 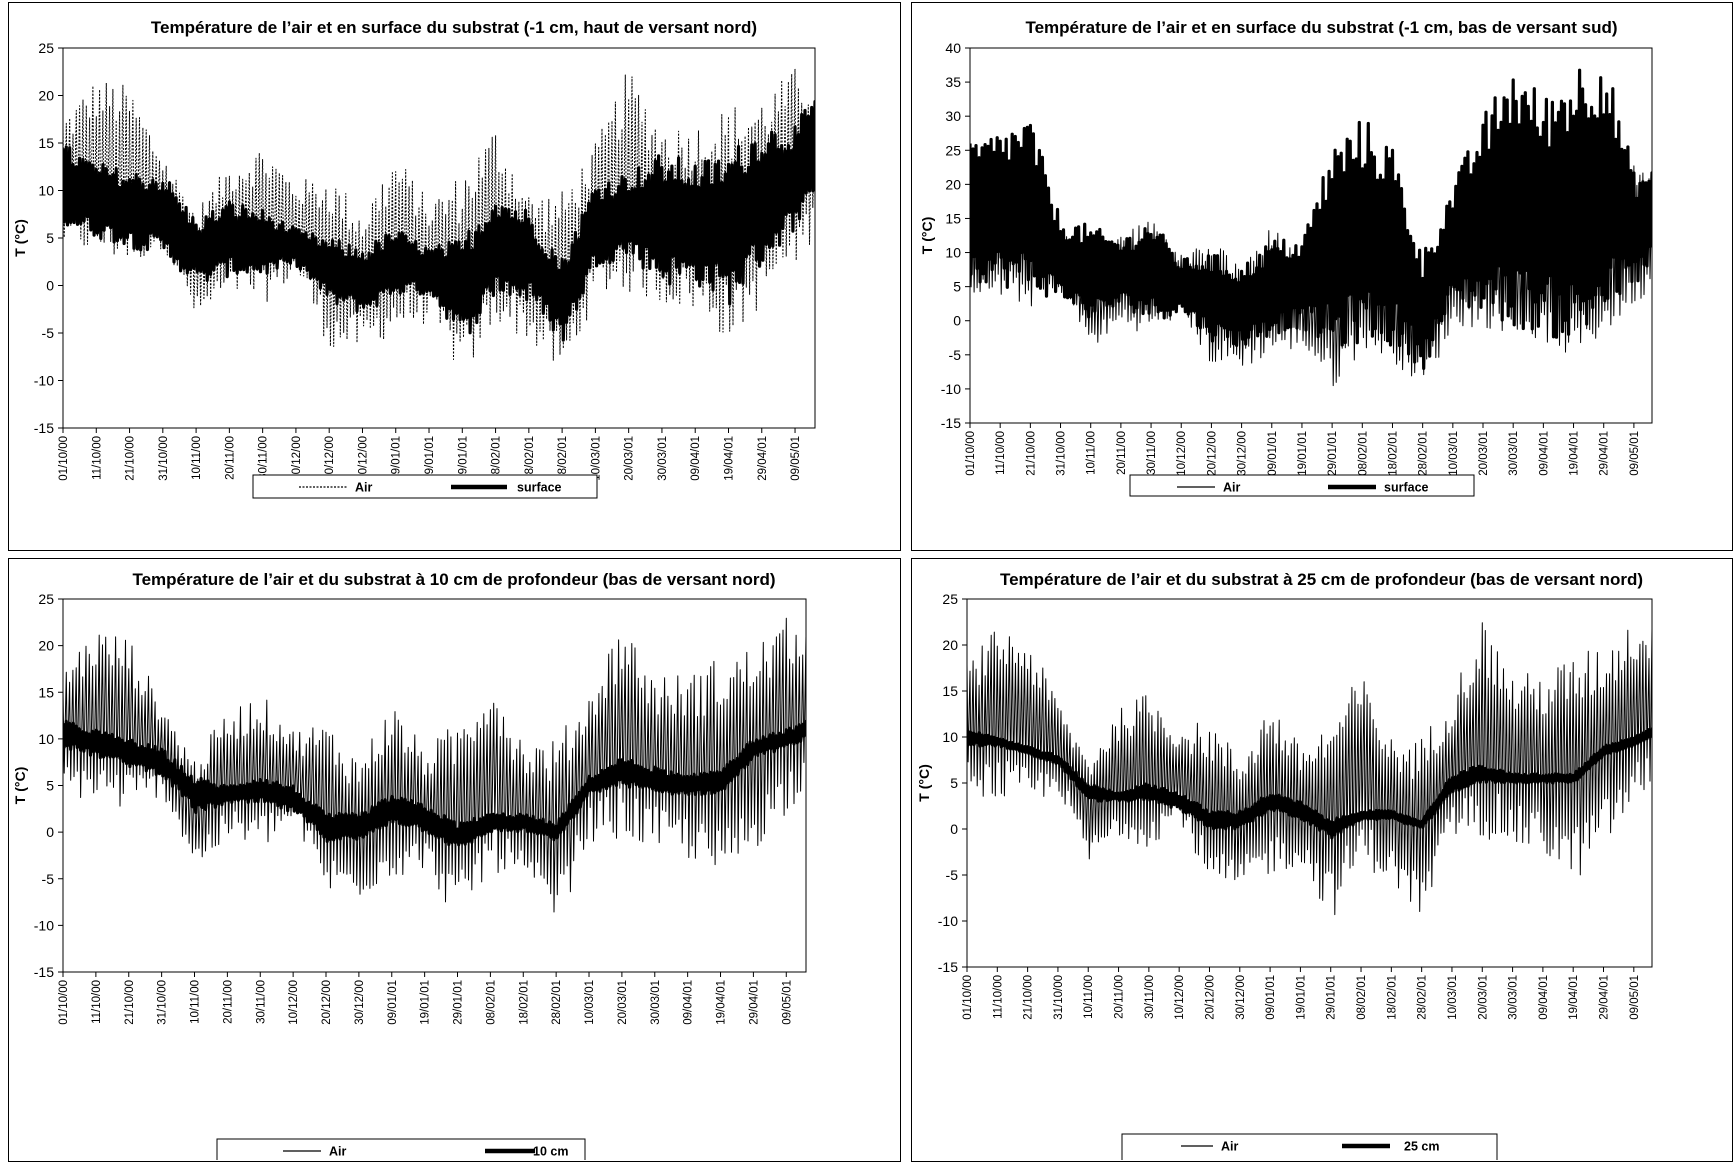 What do you see at coordinates (953, 82) in the screenshot?
I see `y-tick-label: 35` at bounding box center [953, 82].